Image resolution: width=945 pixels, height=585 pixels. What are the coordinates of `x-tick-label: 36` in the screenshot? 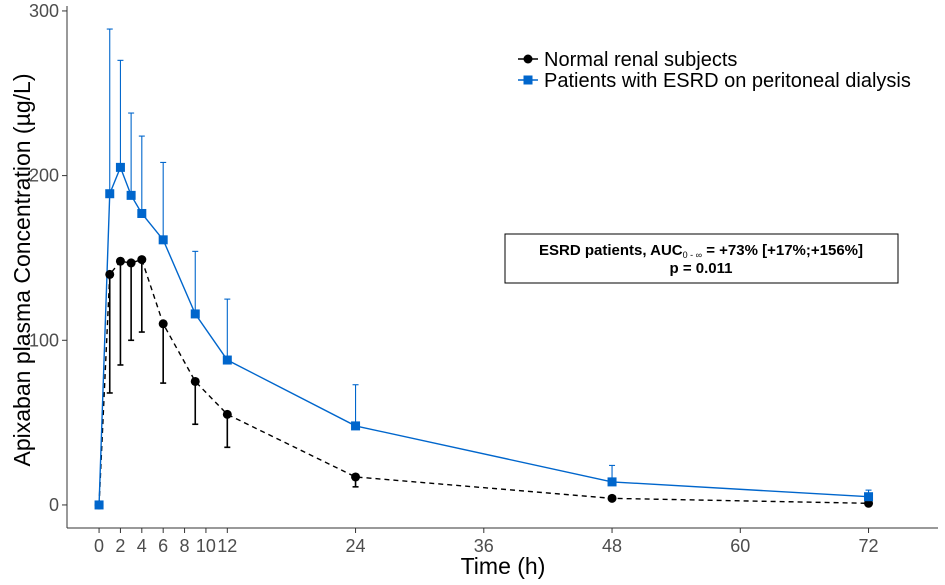 It's located at (484, 546).